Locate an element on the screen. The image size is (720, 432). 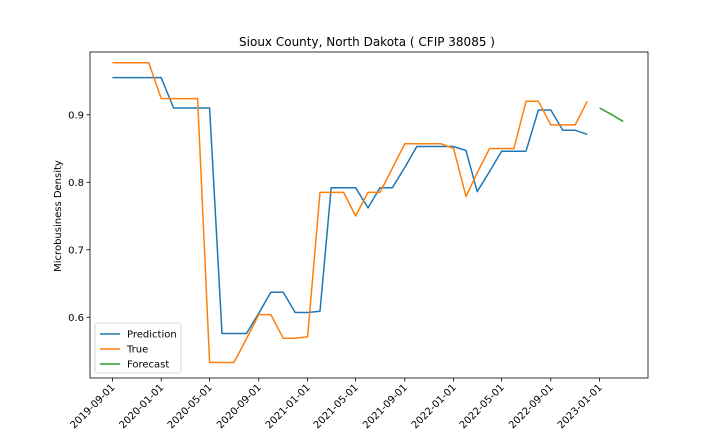
x-tick-label: 2021-01-01 is located at coordinates (288, 406).